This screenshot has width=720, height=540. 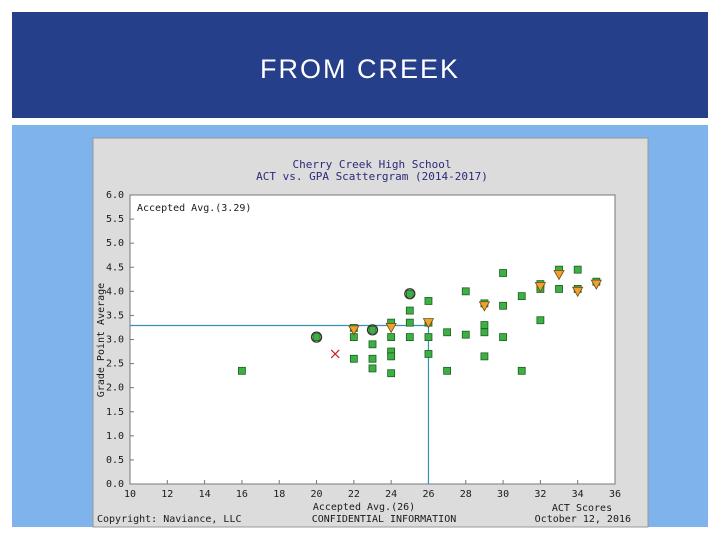 I want to click on y-axis-label: Grade Point Average, so click(x=101, y=340).